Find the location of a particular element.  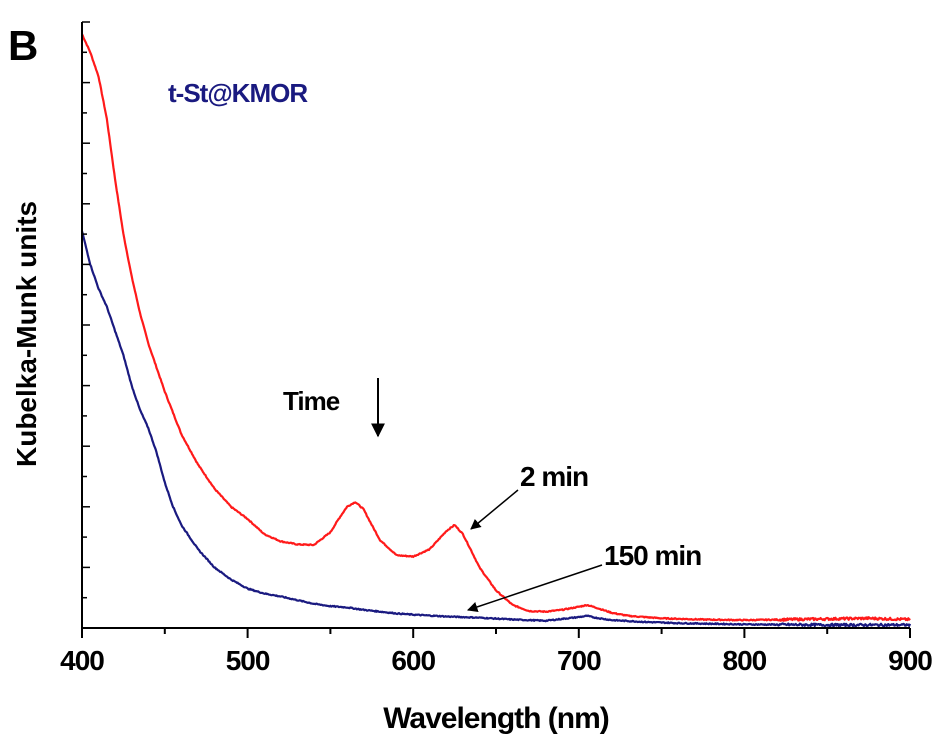

panel-label: B is located at coordinates (23, 45).